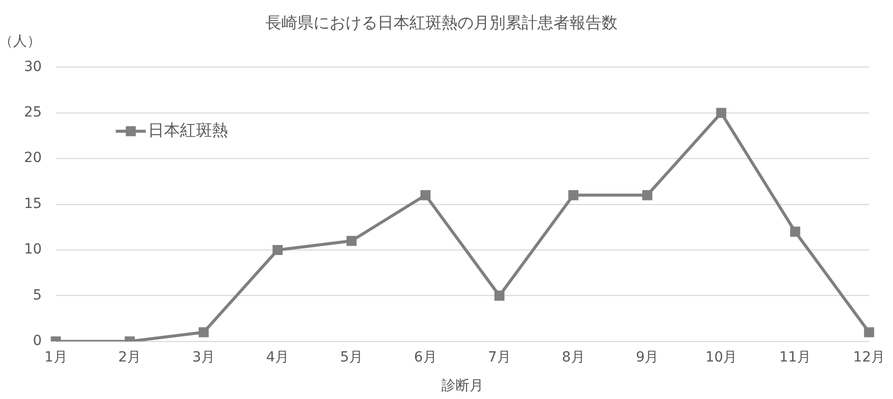 The image size is (893, 399). I want to click on x-tick-label: 9月, so click(647, 357).